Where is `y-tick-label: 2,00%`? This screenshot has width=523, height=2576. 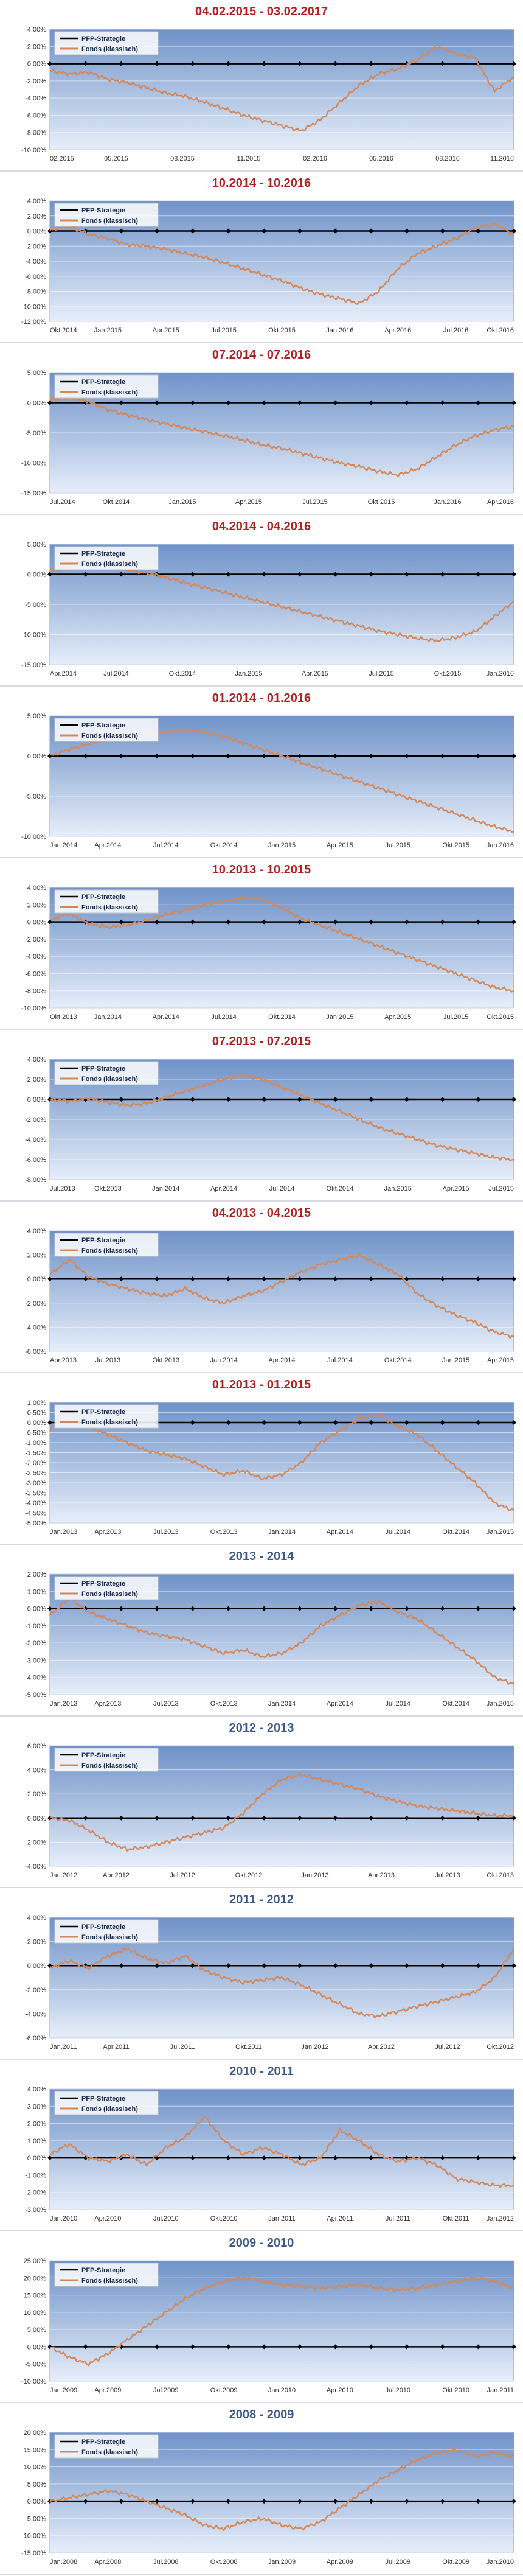
y-tick-label: 2,00% is located at coordinates (37, 47).